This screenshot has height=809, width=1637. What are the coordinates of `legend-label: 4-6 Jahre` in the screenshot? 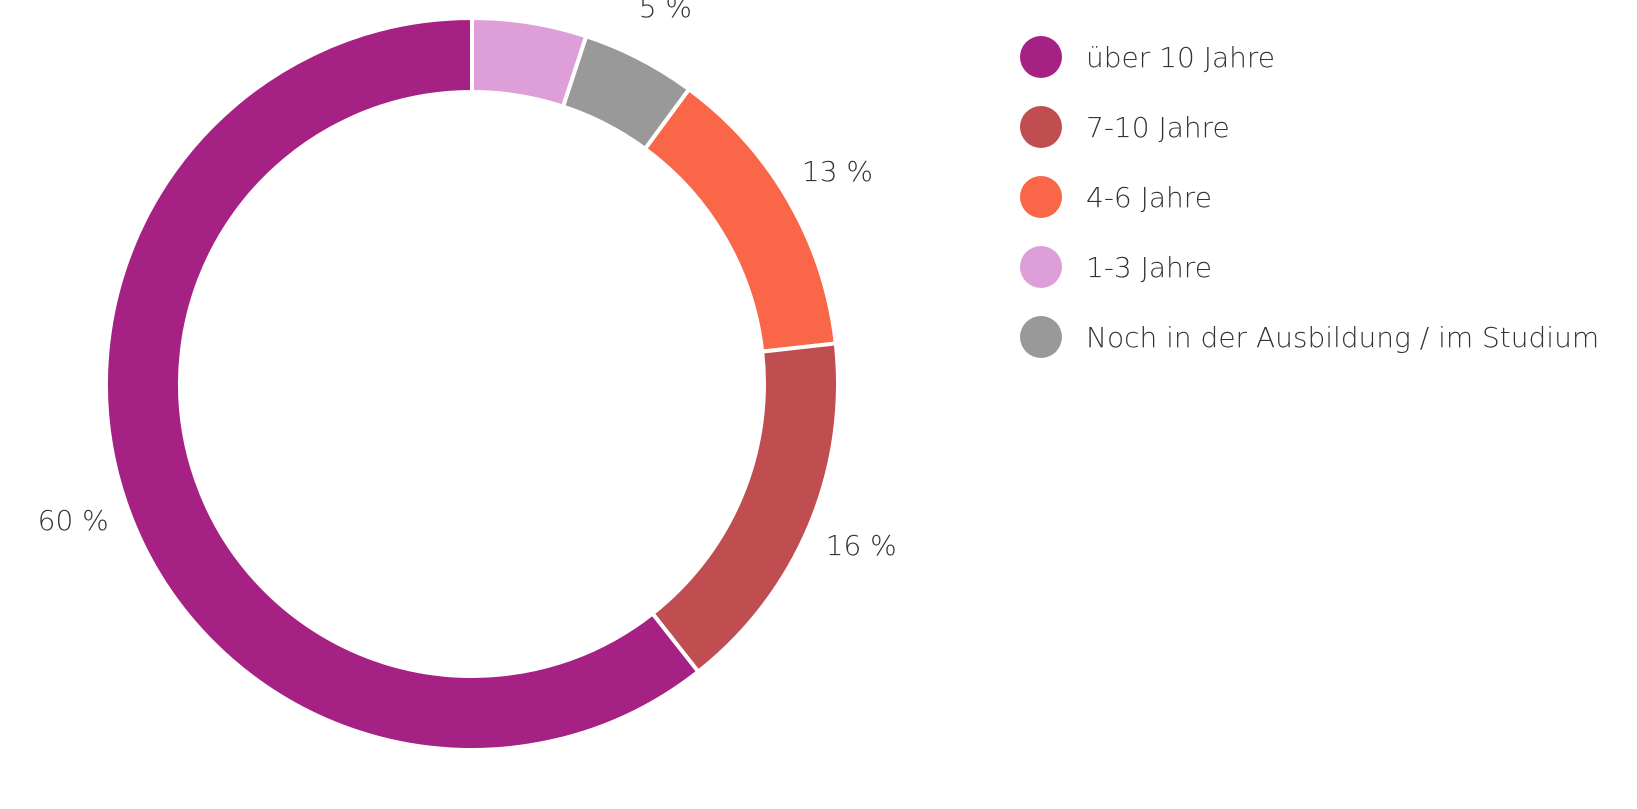 It's located at (1149, 197).